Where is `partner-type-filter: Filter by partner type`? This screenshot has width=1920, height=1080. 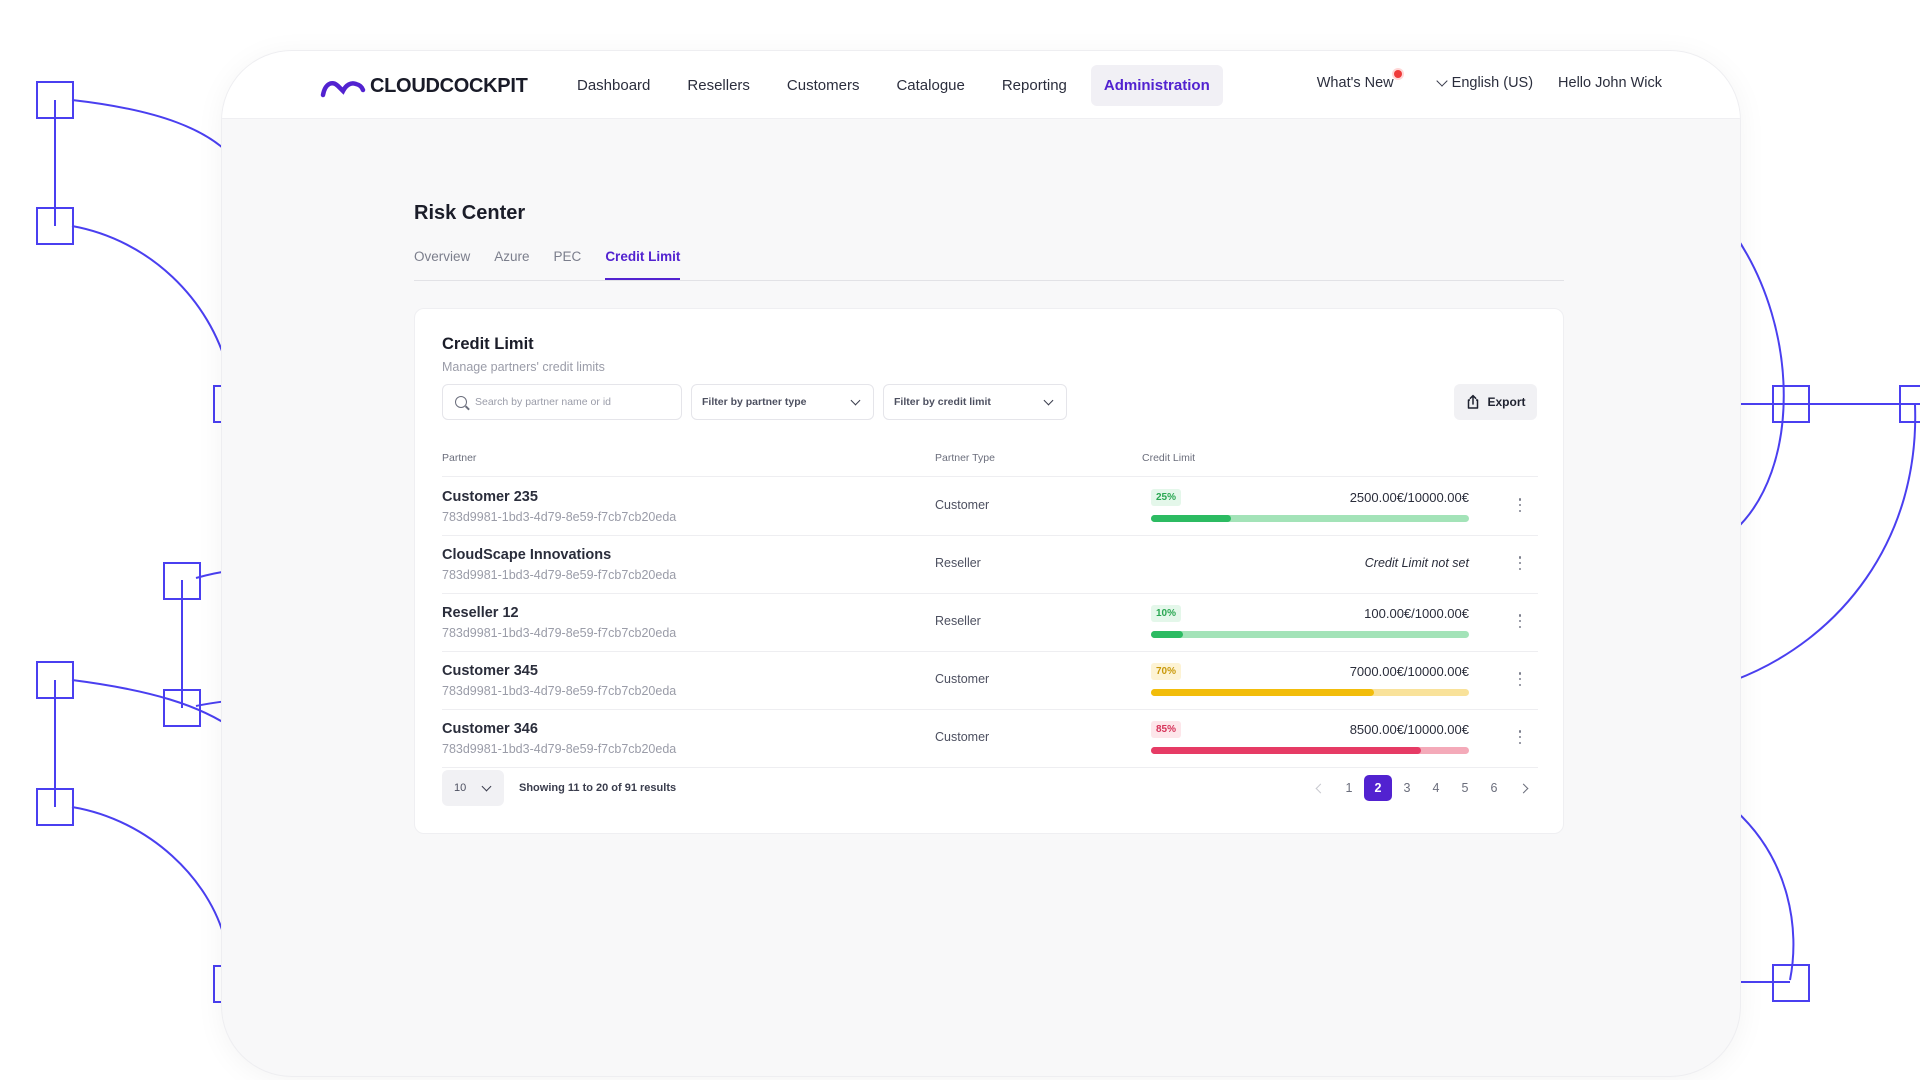
partner-type-filter: Filter by partner type is located at coordinates (782, 402).